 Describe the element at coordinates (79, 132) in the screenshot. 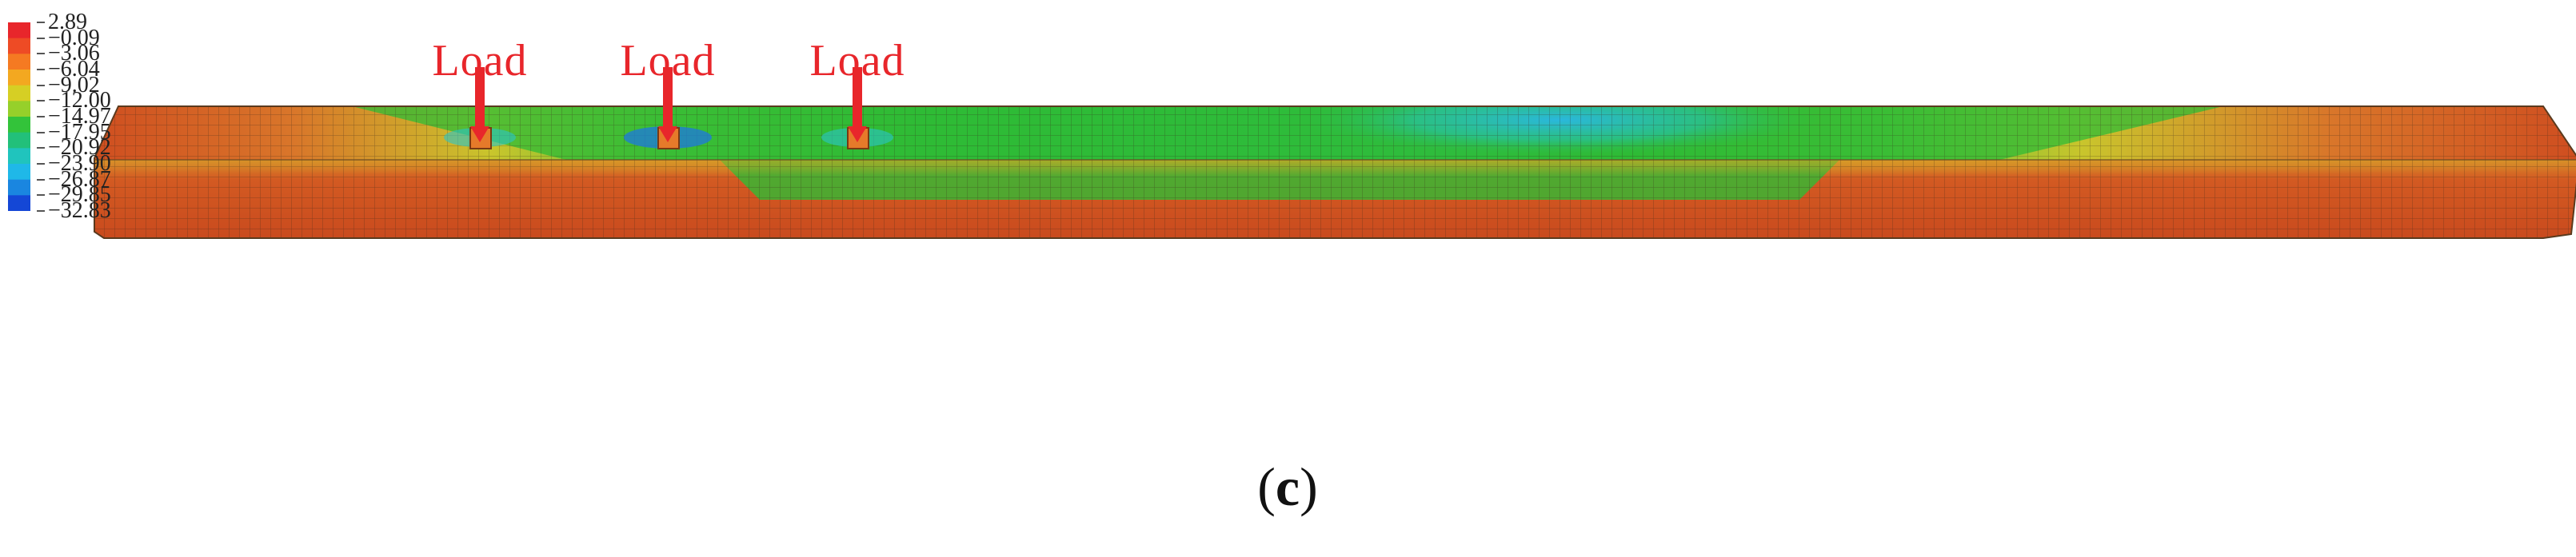

I see `color-scale-value: −17.95` at that location.